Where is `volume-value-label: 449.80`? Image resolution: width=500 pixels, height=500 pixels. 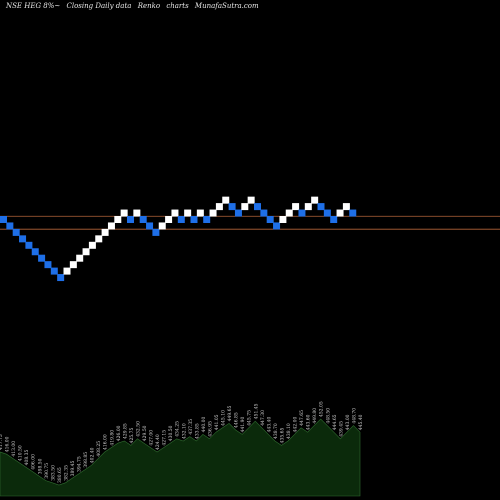 volume-value-label: 449.80 is located at coordinates (315, 416).